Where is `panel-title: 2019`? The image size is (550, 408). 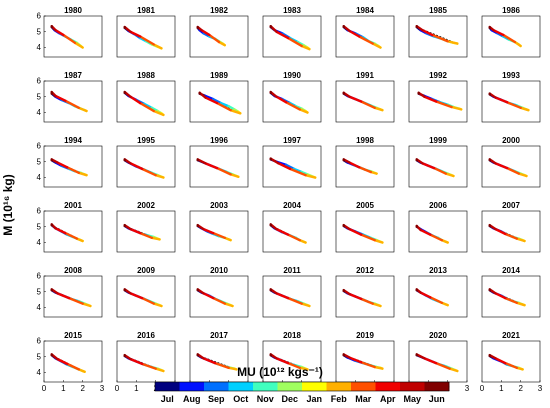 panel-title: 2019 is located at coordinates (365, 335).